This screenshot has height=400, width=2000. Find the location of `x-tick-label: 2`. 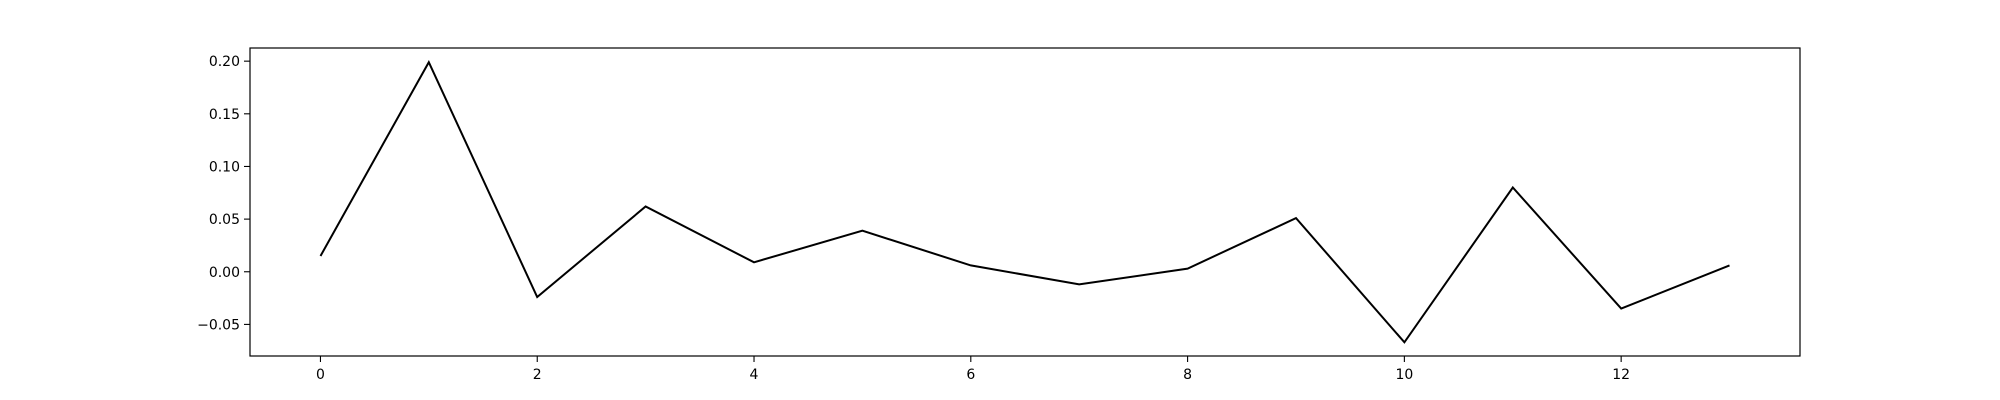

x-tick-label: 2 is located at coordinates (537, 375).